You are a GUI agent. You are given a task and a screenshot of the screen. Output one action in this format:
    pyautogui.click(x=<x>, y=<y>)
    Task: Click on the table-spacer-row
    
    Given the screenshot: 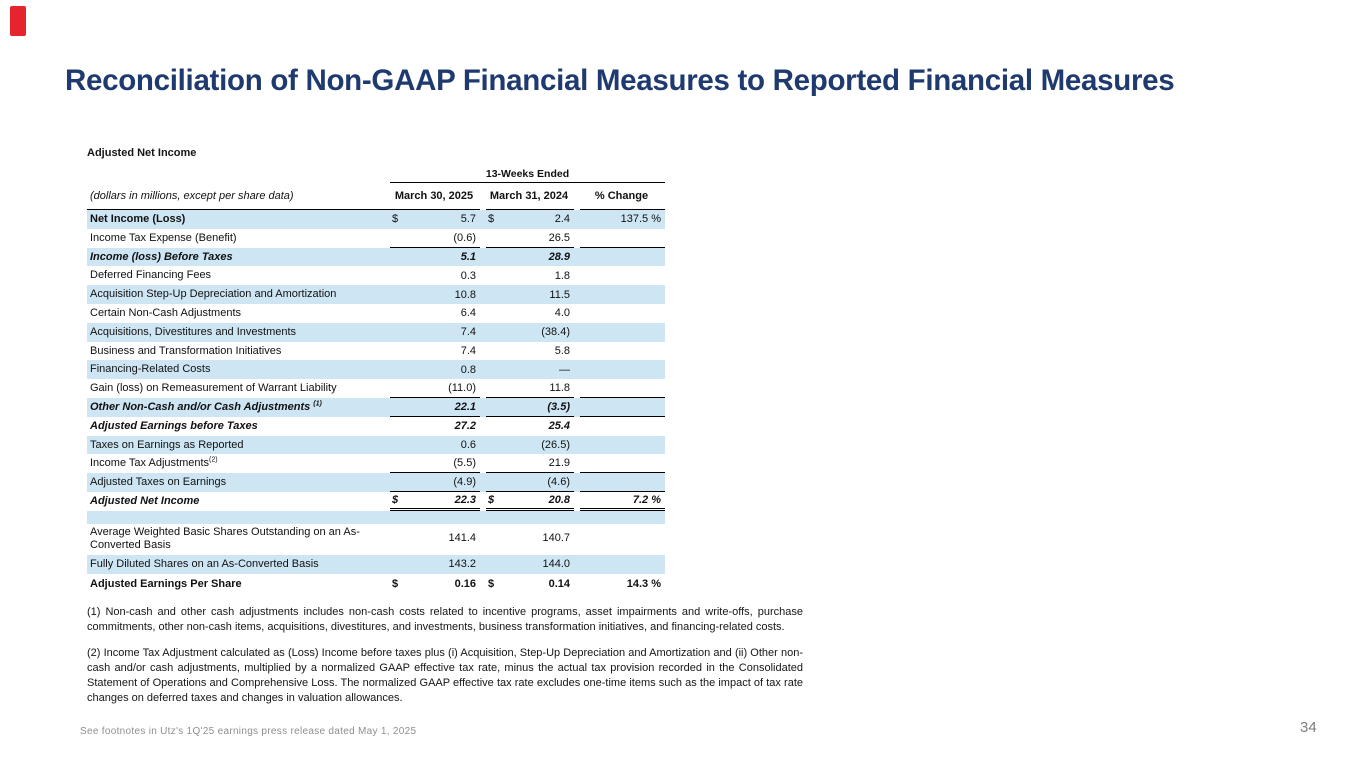 What is the action you would take?
    pyautogui.click(x=376, y=517)
    